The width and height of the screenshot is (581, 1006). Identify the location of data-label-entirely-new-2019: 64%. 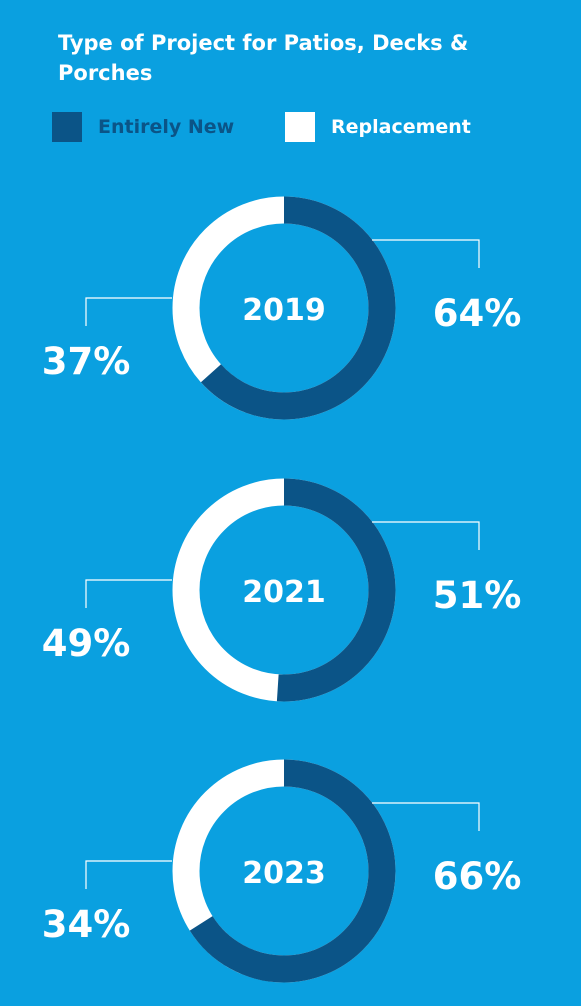
(477, 313).